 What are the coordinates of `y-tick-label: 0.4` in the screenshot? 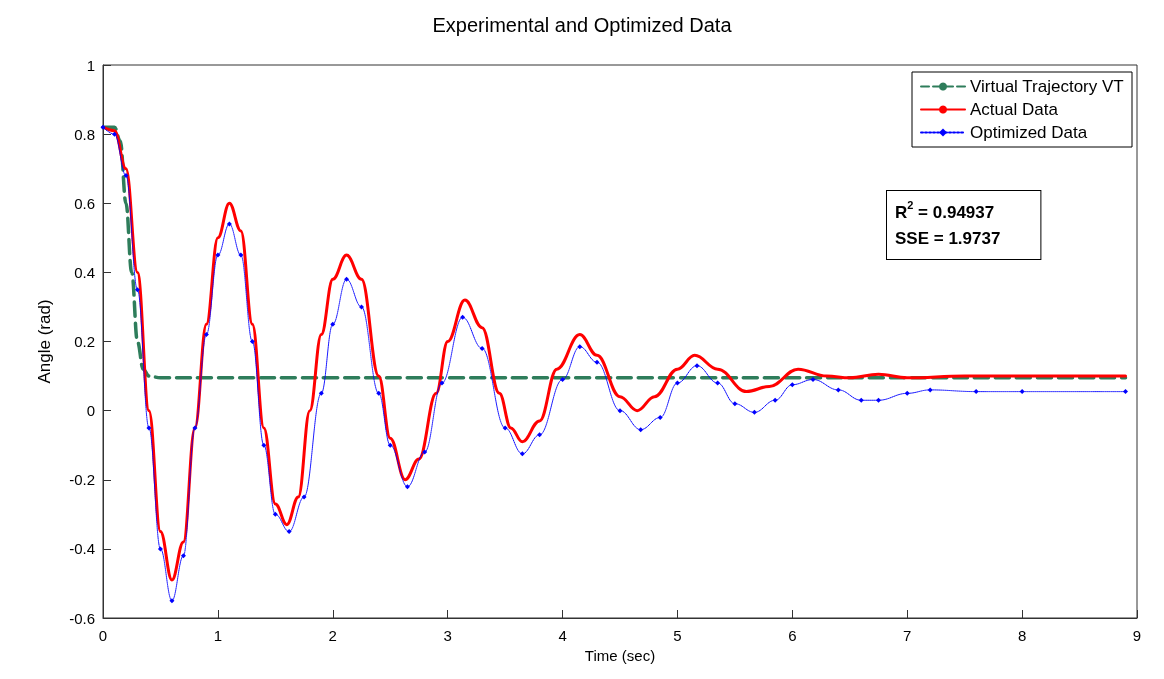 It's located at (84, 272).